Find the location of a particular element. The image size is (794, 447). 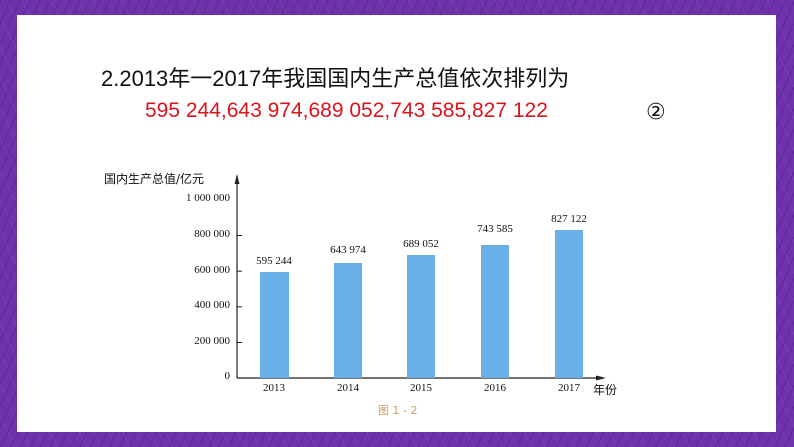

x-tick-label: 2013 is located at coordinates (274, 388).